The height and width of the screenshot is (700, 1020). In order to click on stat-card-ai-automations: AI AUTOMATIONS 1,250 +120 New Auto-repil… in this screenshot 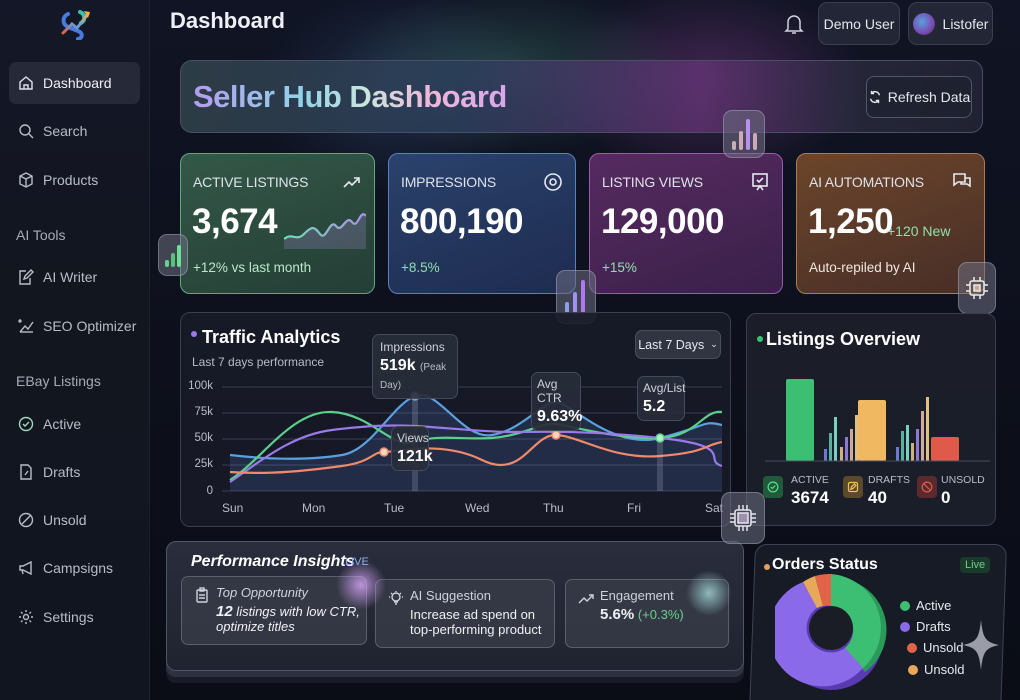, I will do `click(890, 223)`.